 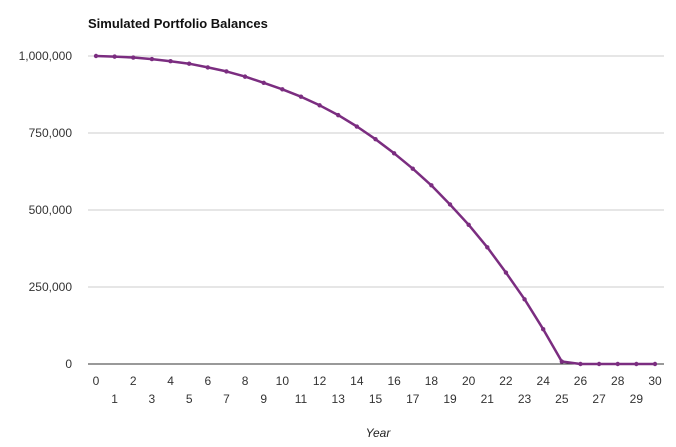 I want to click on x-tick-label: 18, so click(x=432, y=381).